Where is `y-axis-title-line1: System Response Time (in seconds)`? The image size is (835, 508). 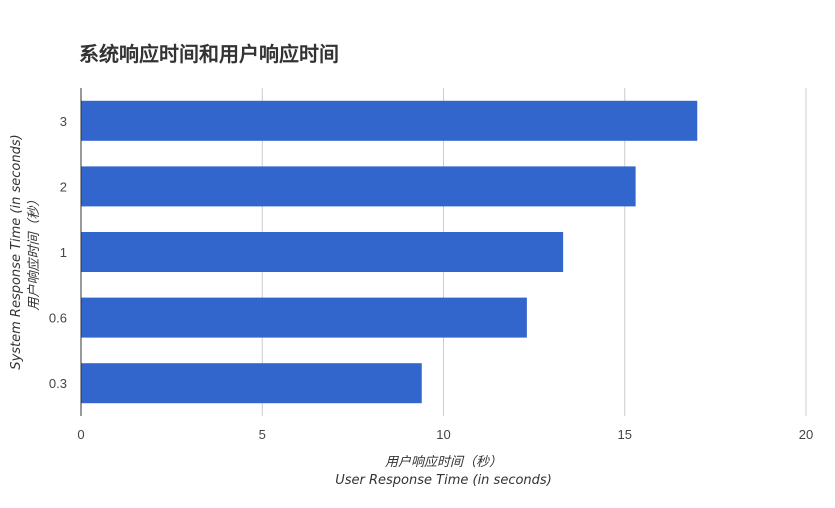
y-axis-title-line1: System Response Time (in seconds) is located at coordinates (16, 251).